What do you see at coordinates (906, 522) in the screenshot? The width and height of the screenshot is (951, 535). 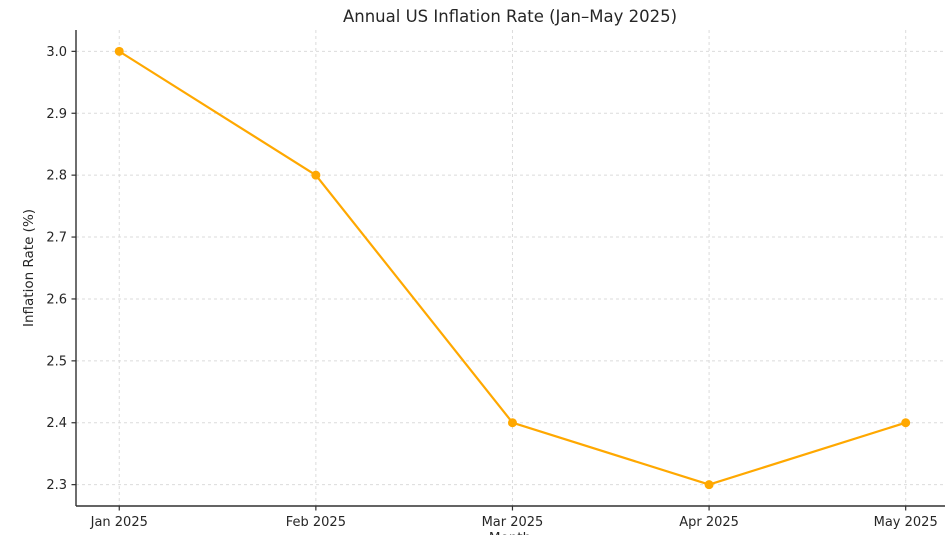 I see `x-tick-label: May 2025` at bounding box center [906, 522].